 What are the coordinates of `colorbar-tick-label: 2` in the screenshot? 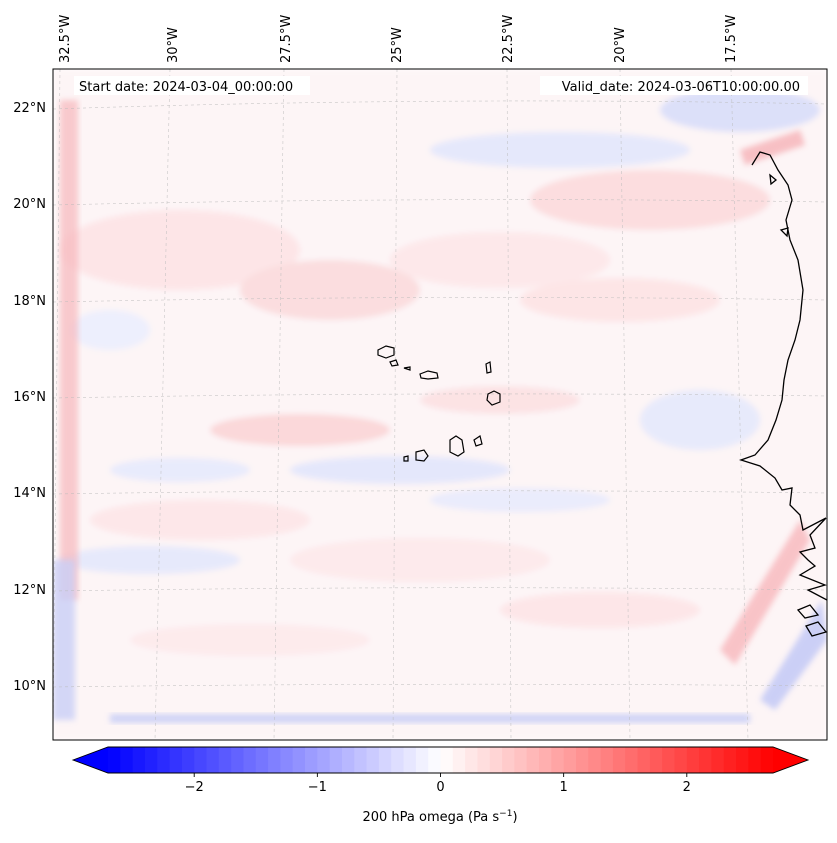 It's located at (687, 787).